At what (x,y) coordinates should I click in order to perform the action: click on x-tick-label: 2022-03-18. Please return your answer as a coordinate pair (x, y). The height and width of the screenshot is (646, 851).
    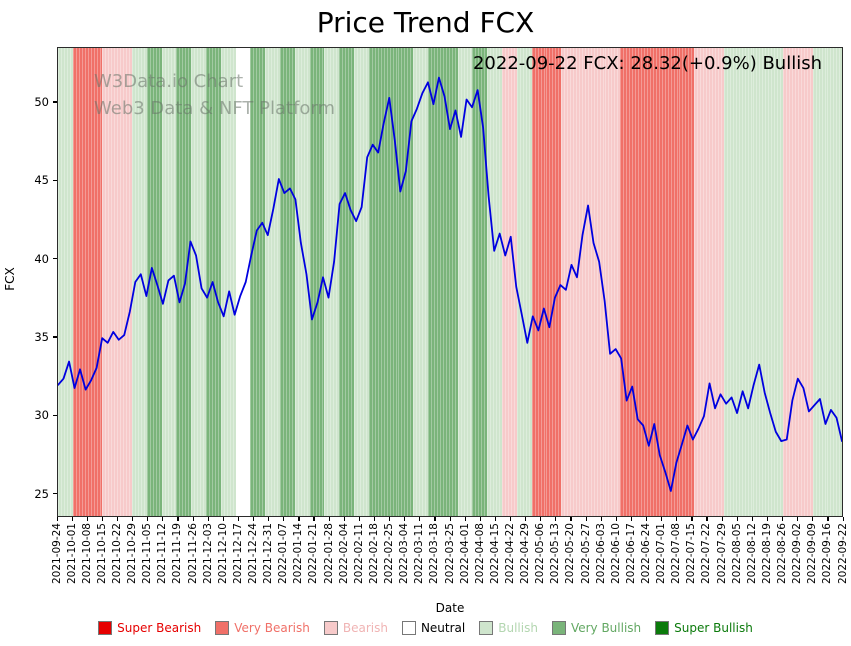
    Looking at the image, I should click on (434, 554).